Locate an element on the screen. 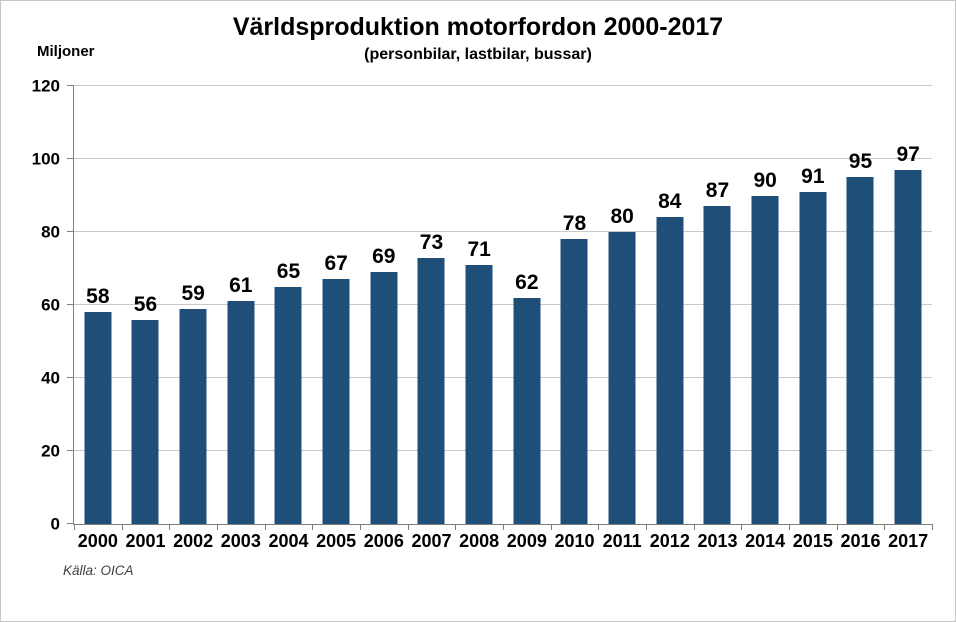 Image resolution: width=956 pixels, height=622 pixels. x-tick-label-2010: 2010 is located at coordinates (574, 541).